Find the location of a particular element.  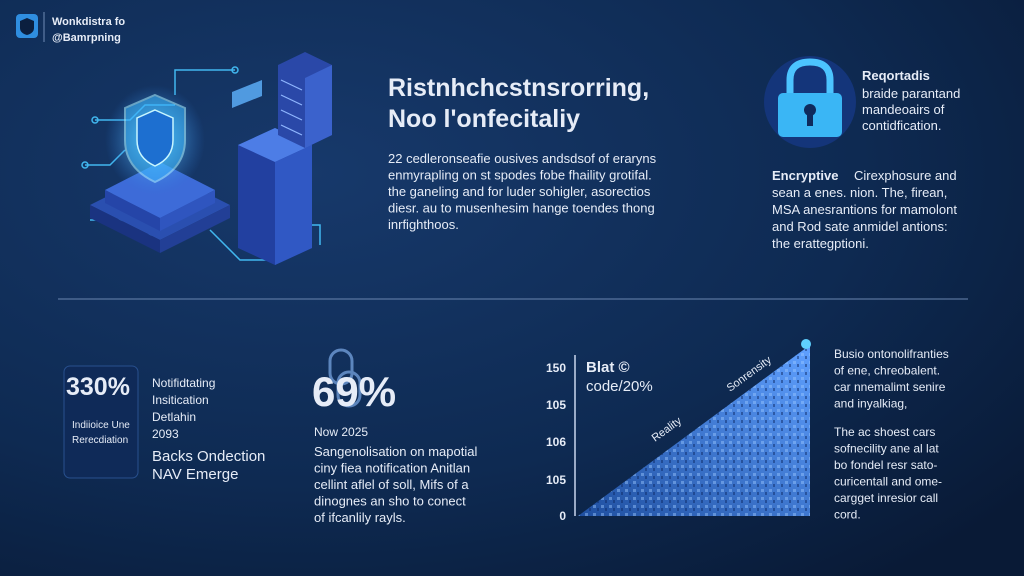

encryptive-lead: Encryptive is located at coordinates (805, 175).